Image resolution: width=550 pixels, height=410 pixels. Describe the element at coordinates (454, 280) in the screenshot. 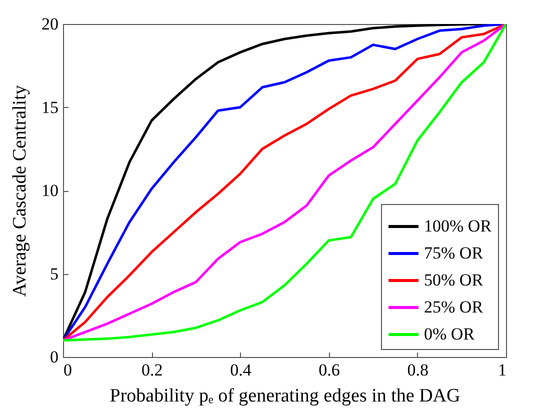

I see `legend-label: 50% OR` at that location.